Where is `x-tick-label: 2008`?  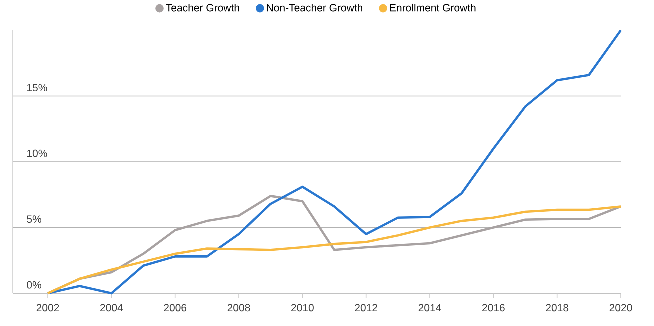
x-tick-label: 2008 is located at coordinates (239, 308).